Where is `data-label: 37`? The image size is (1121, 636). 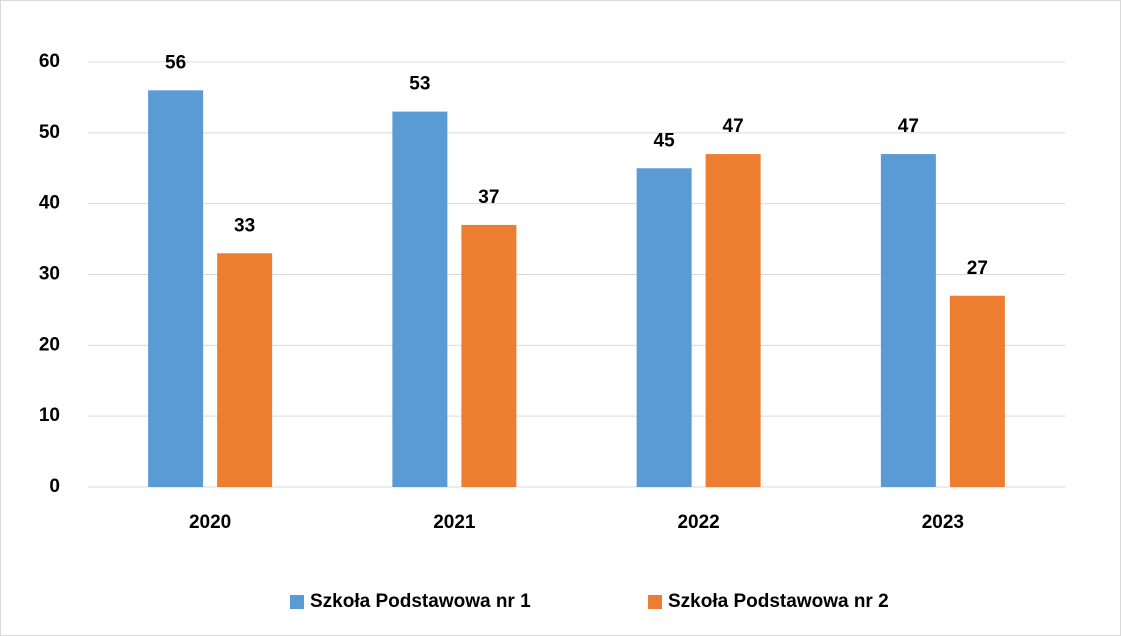
data-label: 37 is located at coordinates (488, 197).